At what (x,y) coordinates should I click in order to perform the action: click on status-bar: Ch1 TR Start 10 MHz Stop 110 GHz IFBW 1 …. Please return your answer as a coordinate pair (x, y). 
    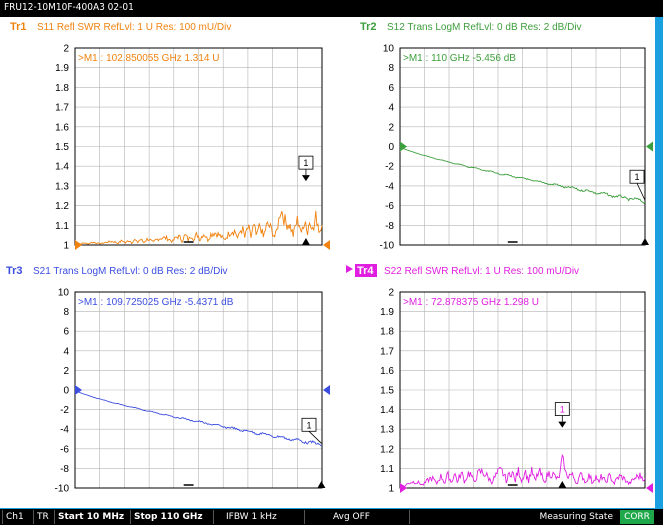
    Looking at the image, I should click on (331, 517).